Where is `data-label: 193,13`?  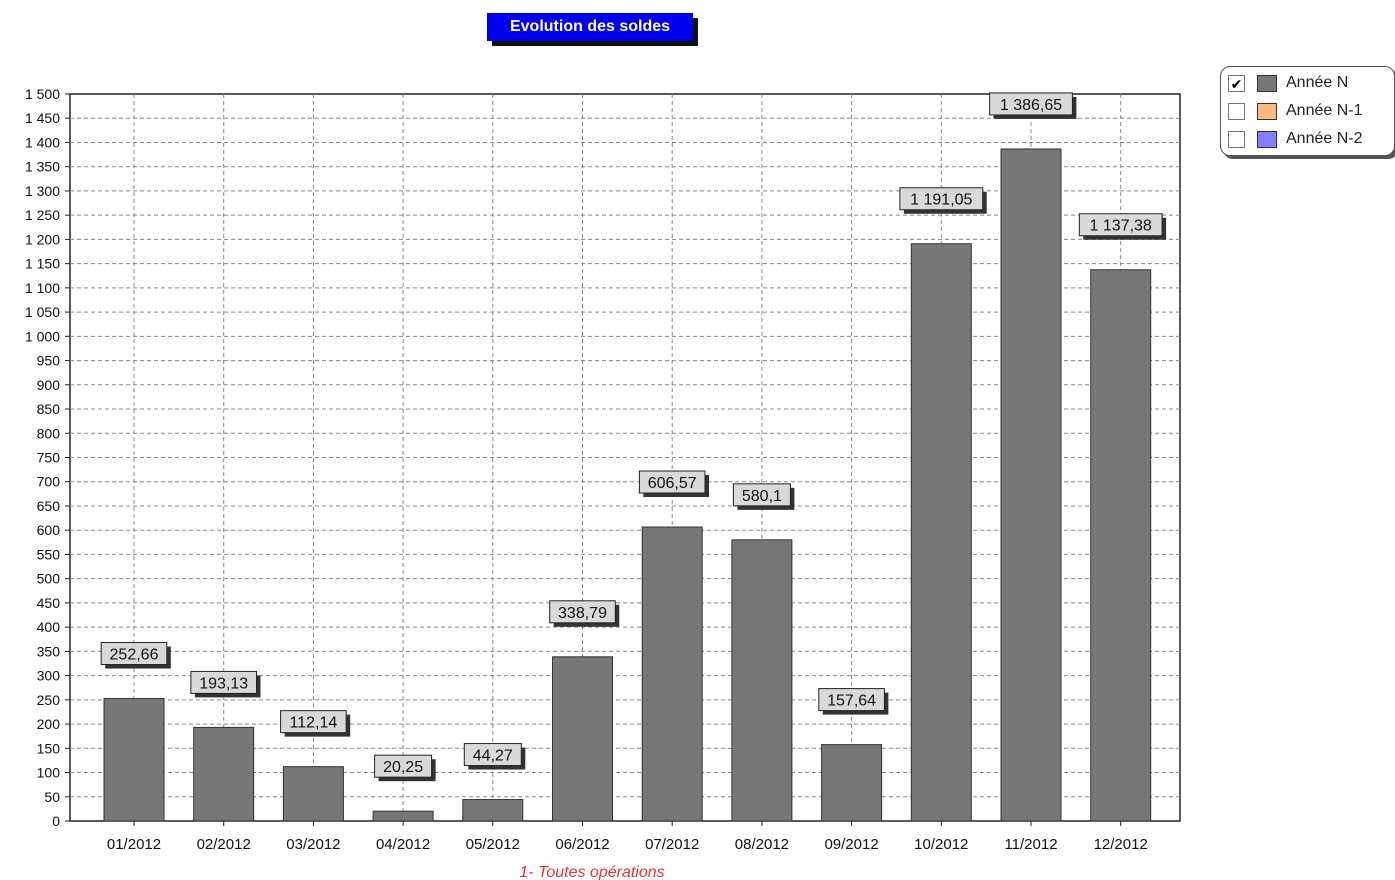 data-label: 193,13 is located at coordinates (225, 684).